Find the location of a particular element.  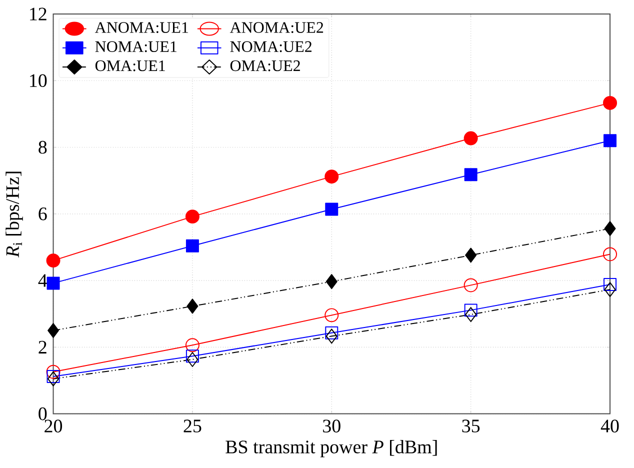

x-tick-label: 35 is located at coordinates (471, 426).